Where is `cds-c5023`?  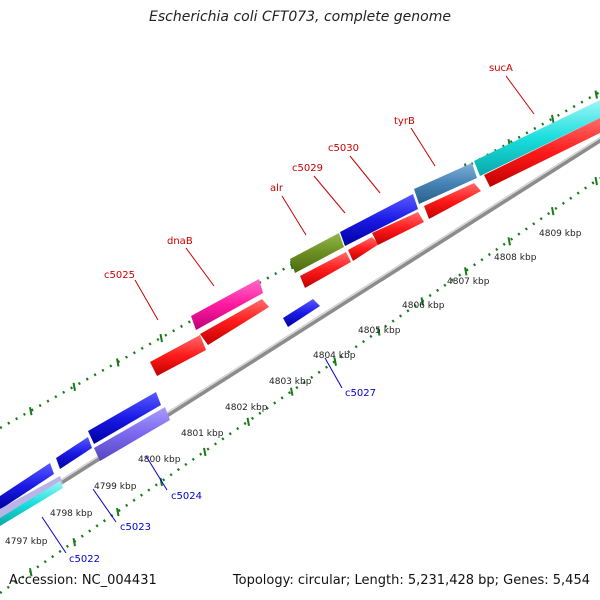
cds-c5023 is located at coordinates (31, 497).